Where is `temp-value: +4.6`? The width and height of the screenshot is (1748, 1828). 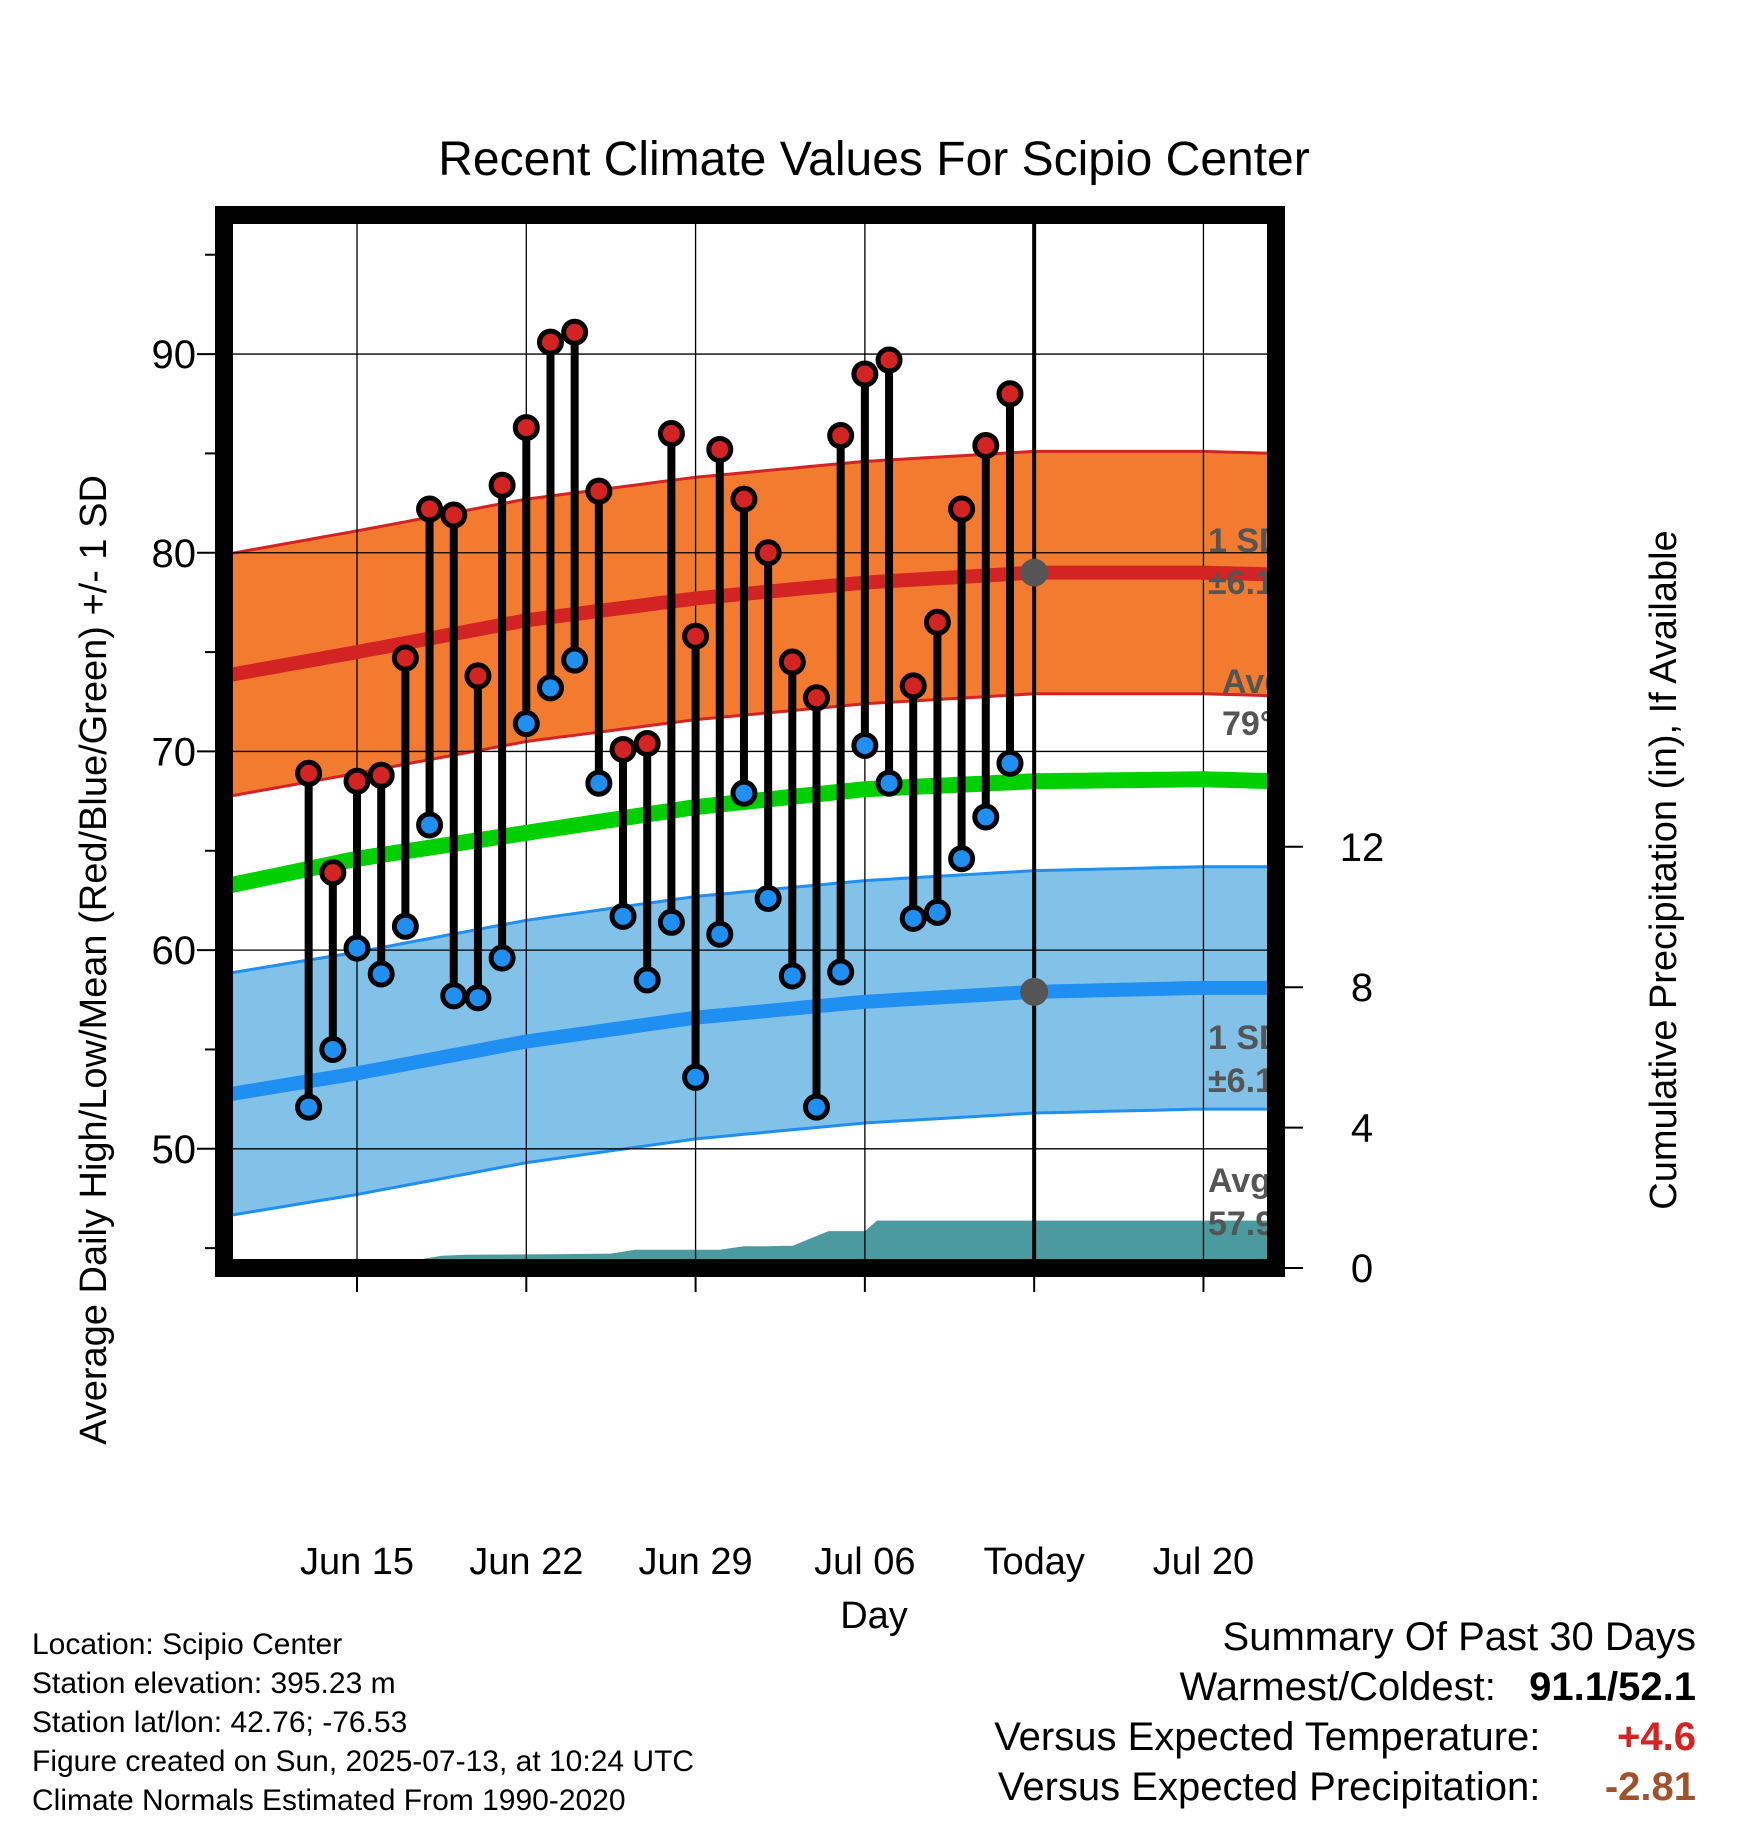 temp-value: +4.6 is located at coordinates (1656, 1737).